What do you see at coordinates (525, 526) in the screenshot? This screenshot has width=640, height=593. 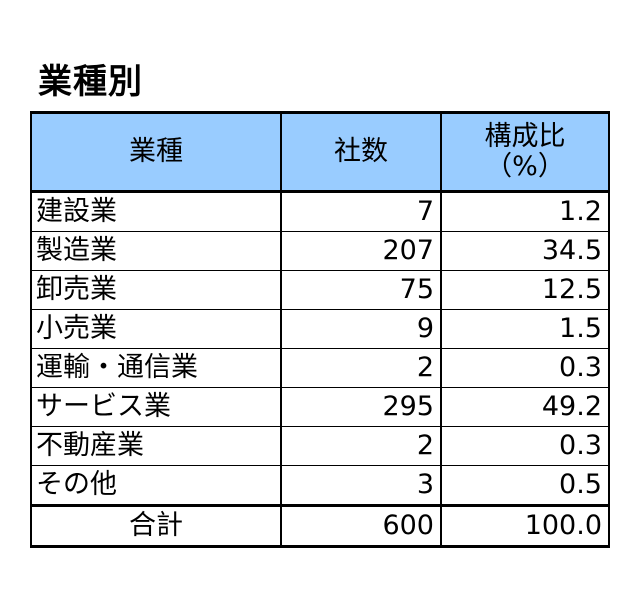 I see `total-ratio: 100.0` at bounding box center [525, 526].